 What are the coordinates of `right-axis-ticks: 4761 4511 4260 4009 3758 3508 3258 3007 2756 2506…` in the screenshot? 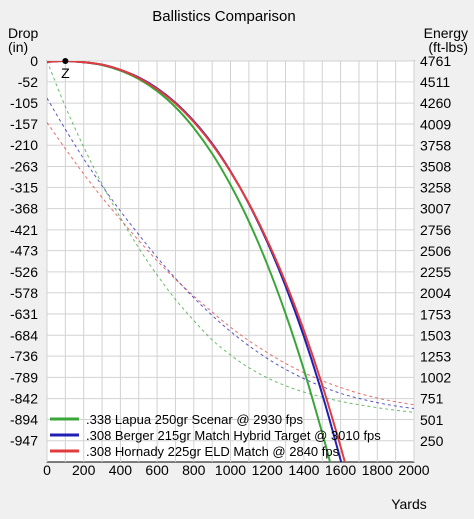 It's located at (435, 251).